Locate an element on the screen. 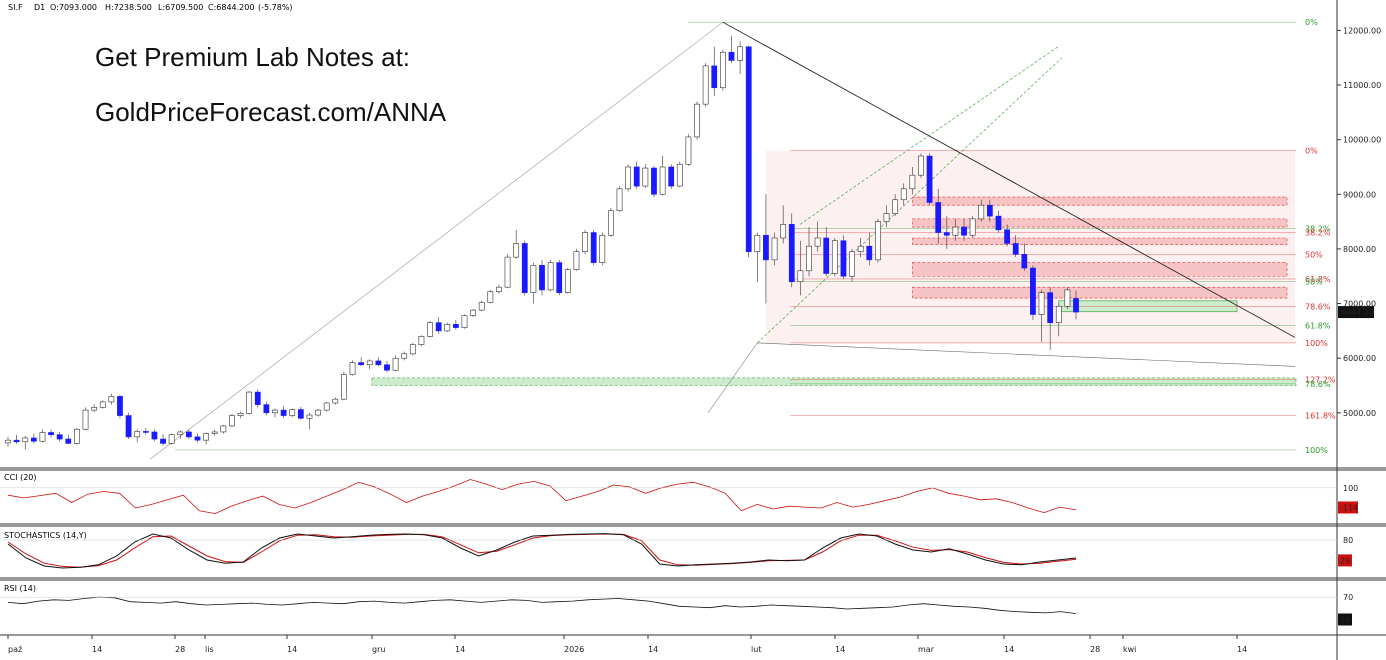 The image size is (1386, 660). stoch-value-tag is located at coordinates (1345, 560).